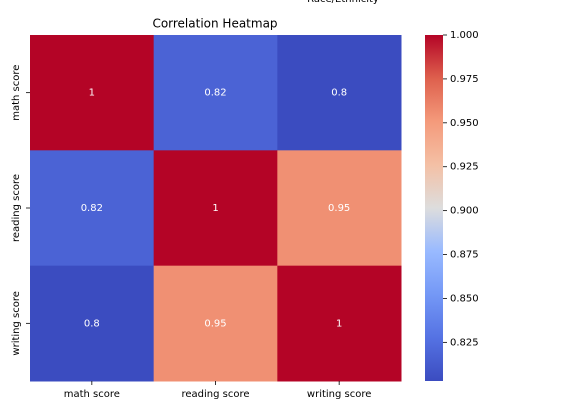 This screenshot has height=410, width=581. What do you see at coordinates (464, 123) in the screenshot?
I see `colorbar-tick-label: 0.950` at bounding box center [464, 123].